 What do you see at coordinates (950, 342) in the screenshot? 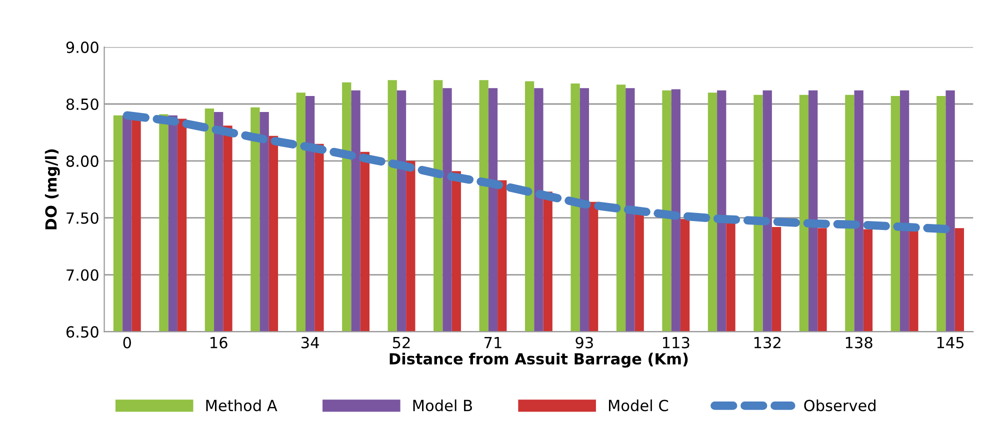
I see `x-tick-label: 145` at bounding box center [950, 342].